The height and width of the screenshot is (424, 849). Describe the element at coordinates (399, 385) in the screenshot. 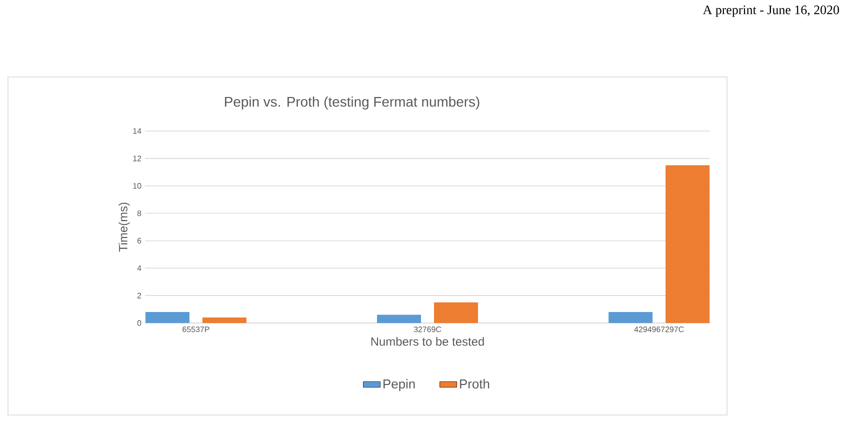

I see `legend-label: Pepin` at that location.